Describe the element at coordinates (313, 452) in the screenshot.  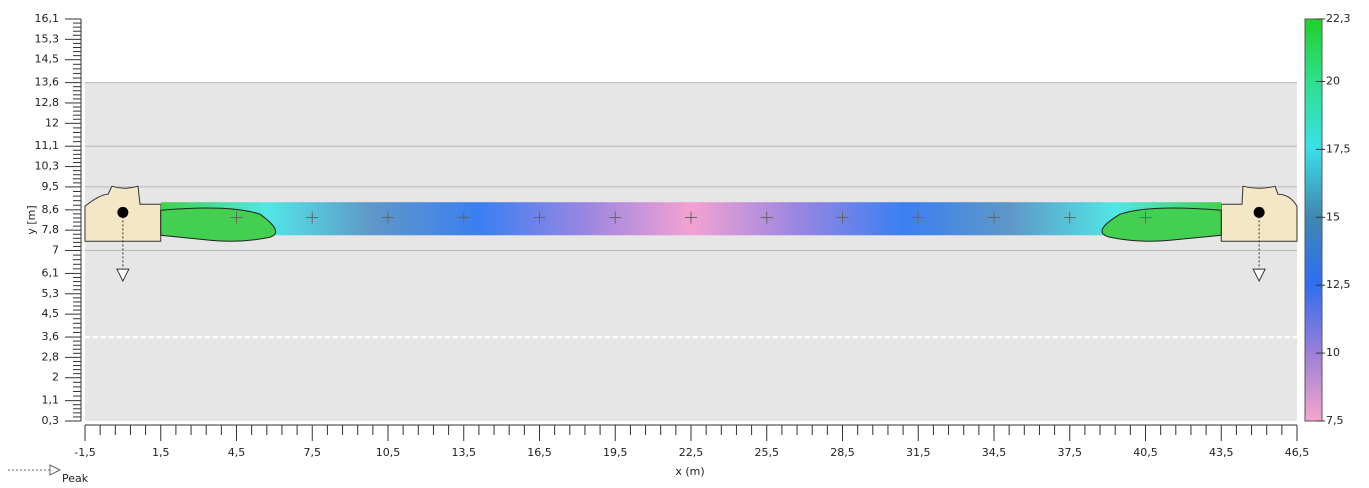
I see `x-tick-label: 7,5` at that location.